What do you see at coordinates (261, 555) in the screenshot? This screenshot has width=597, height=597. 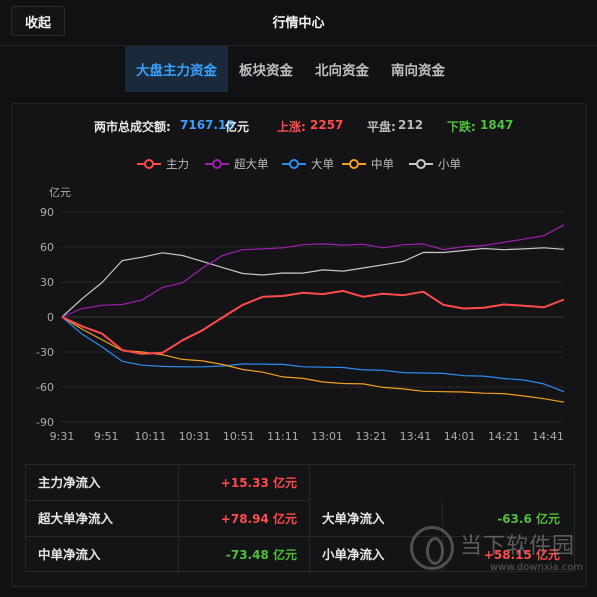 I see `medium-inflow-value: -73.48 亿元` at bounding box center [261, 555].